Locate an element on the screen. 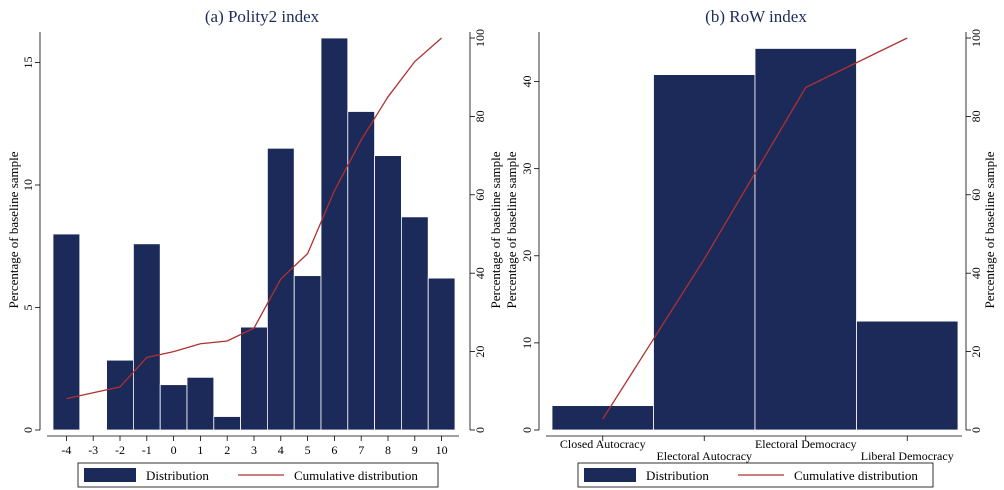 This screenshot has height=490, width=1004. x-tick-label: 8 is located at coordinates (388, 450).